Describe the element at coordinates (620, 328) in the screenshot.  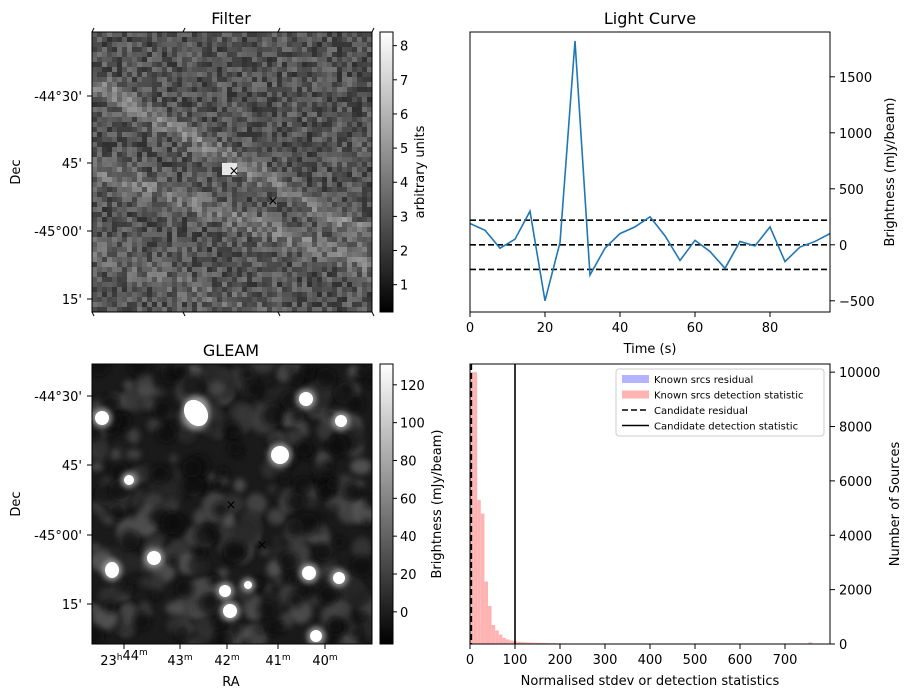
I see `light-curve-x-tick-label: 40` at that location.